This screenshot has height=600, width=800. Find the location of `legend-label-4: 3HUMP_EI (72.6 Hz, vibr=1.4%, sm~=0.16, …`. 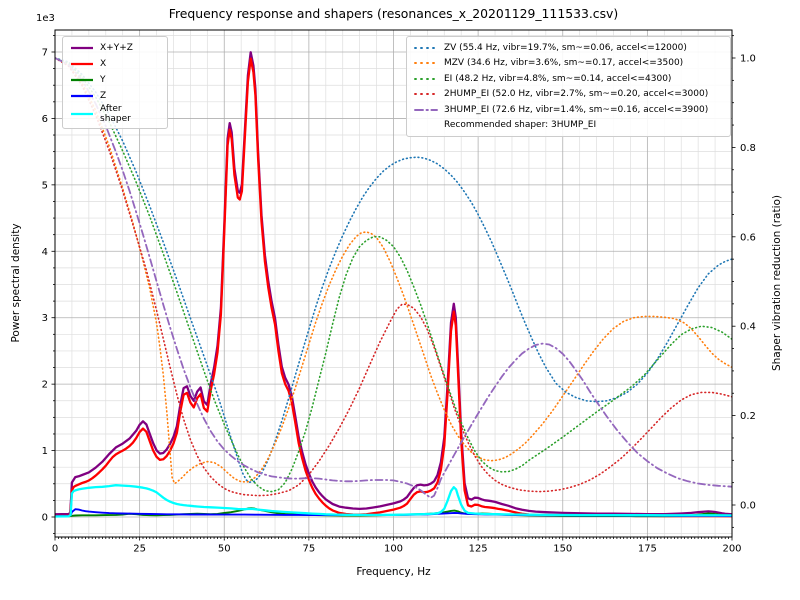

legend-label-4: 3HUMP_EI (72.6 Hz, vibr=1.4%, sm~=0.16, … is located at coordinates (576, 109).